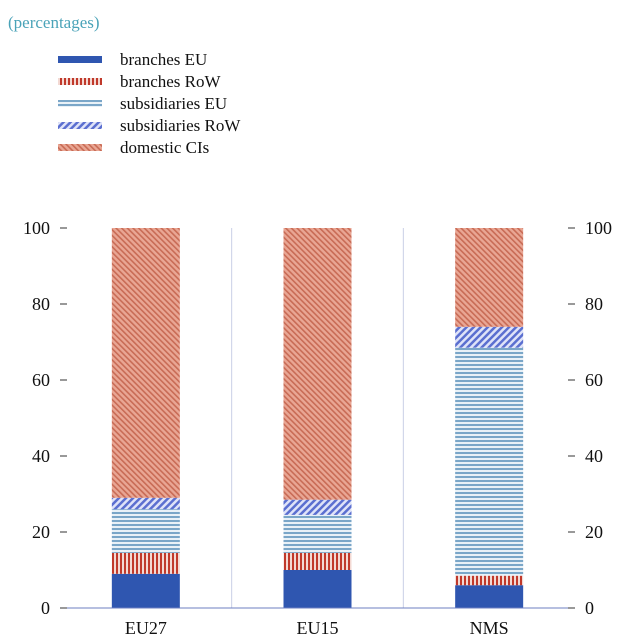  I want to click on y-tick-label-right-0: 0, so click(589, 608).